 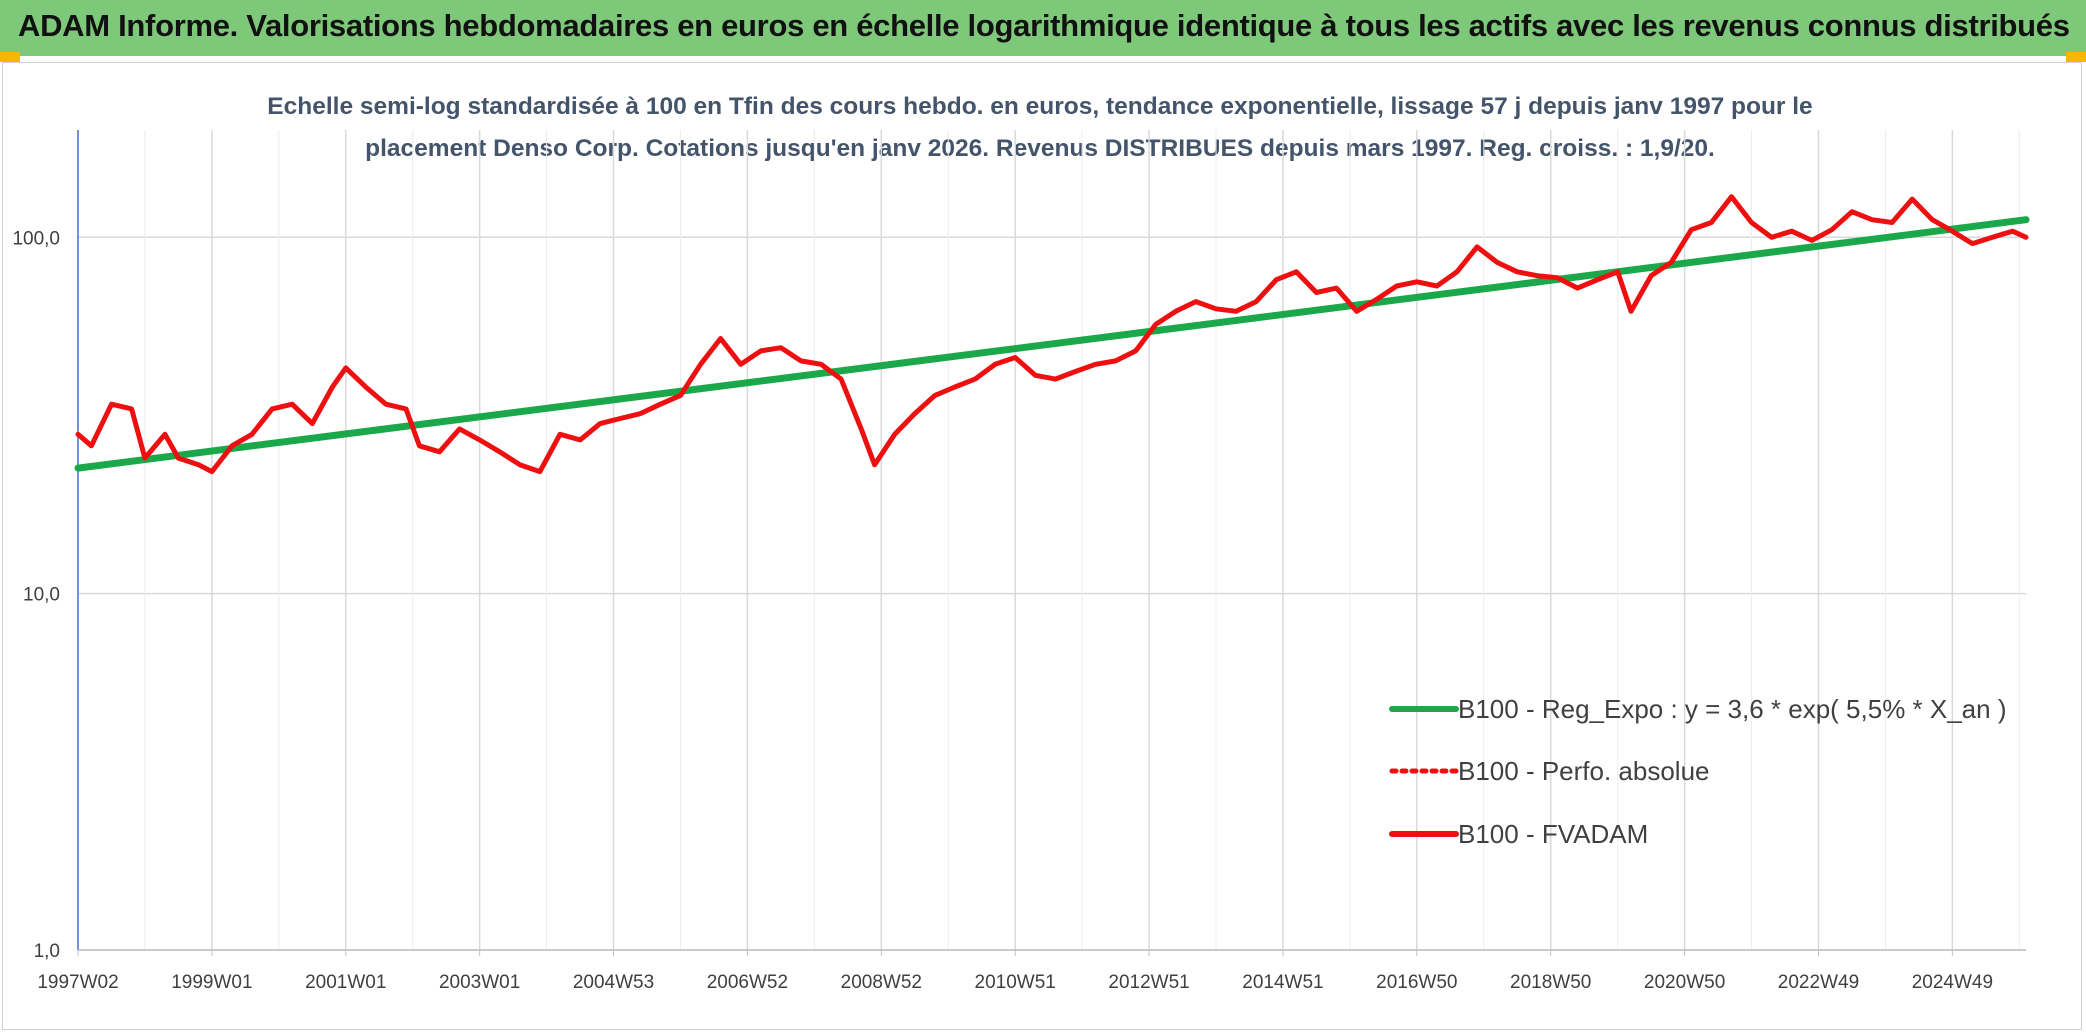 I want to click on legend-label: B100 - Perfo. absolue, so click(x=1584, y=771).